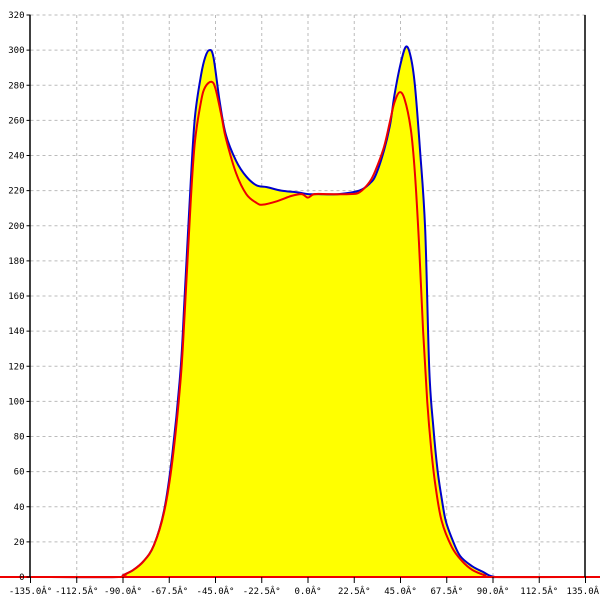 The width and height of the screenshot is (600, 604). Describe the element at coordinates (16, 332) in the screenshot. I see `y-tick-label: 140` at that location.